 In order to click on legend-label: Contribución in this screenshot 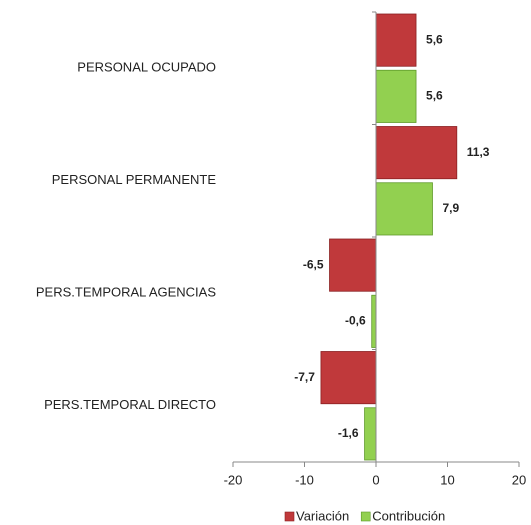, I will do `click(408, 515)`.